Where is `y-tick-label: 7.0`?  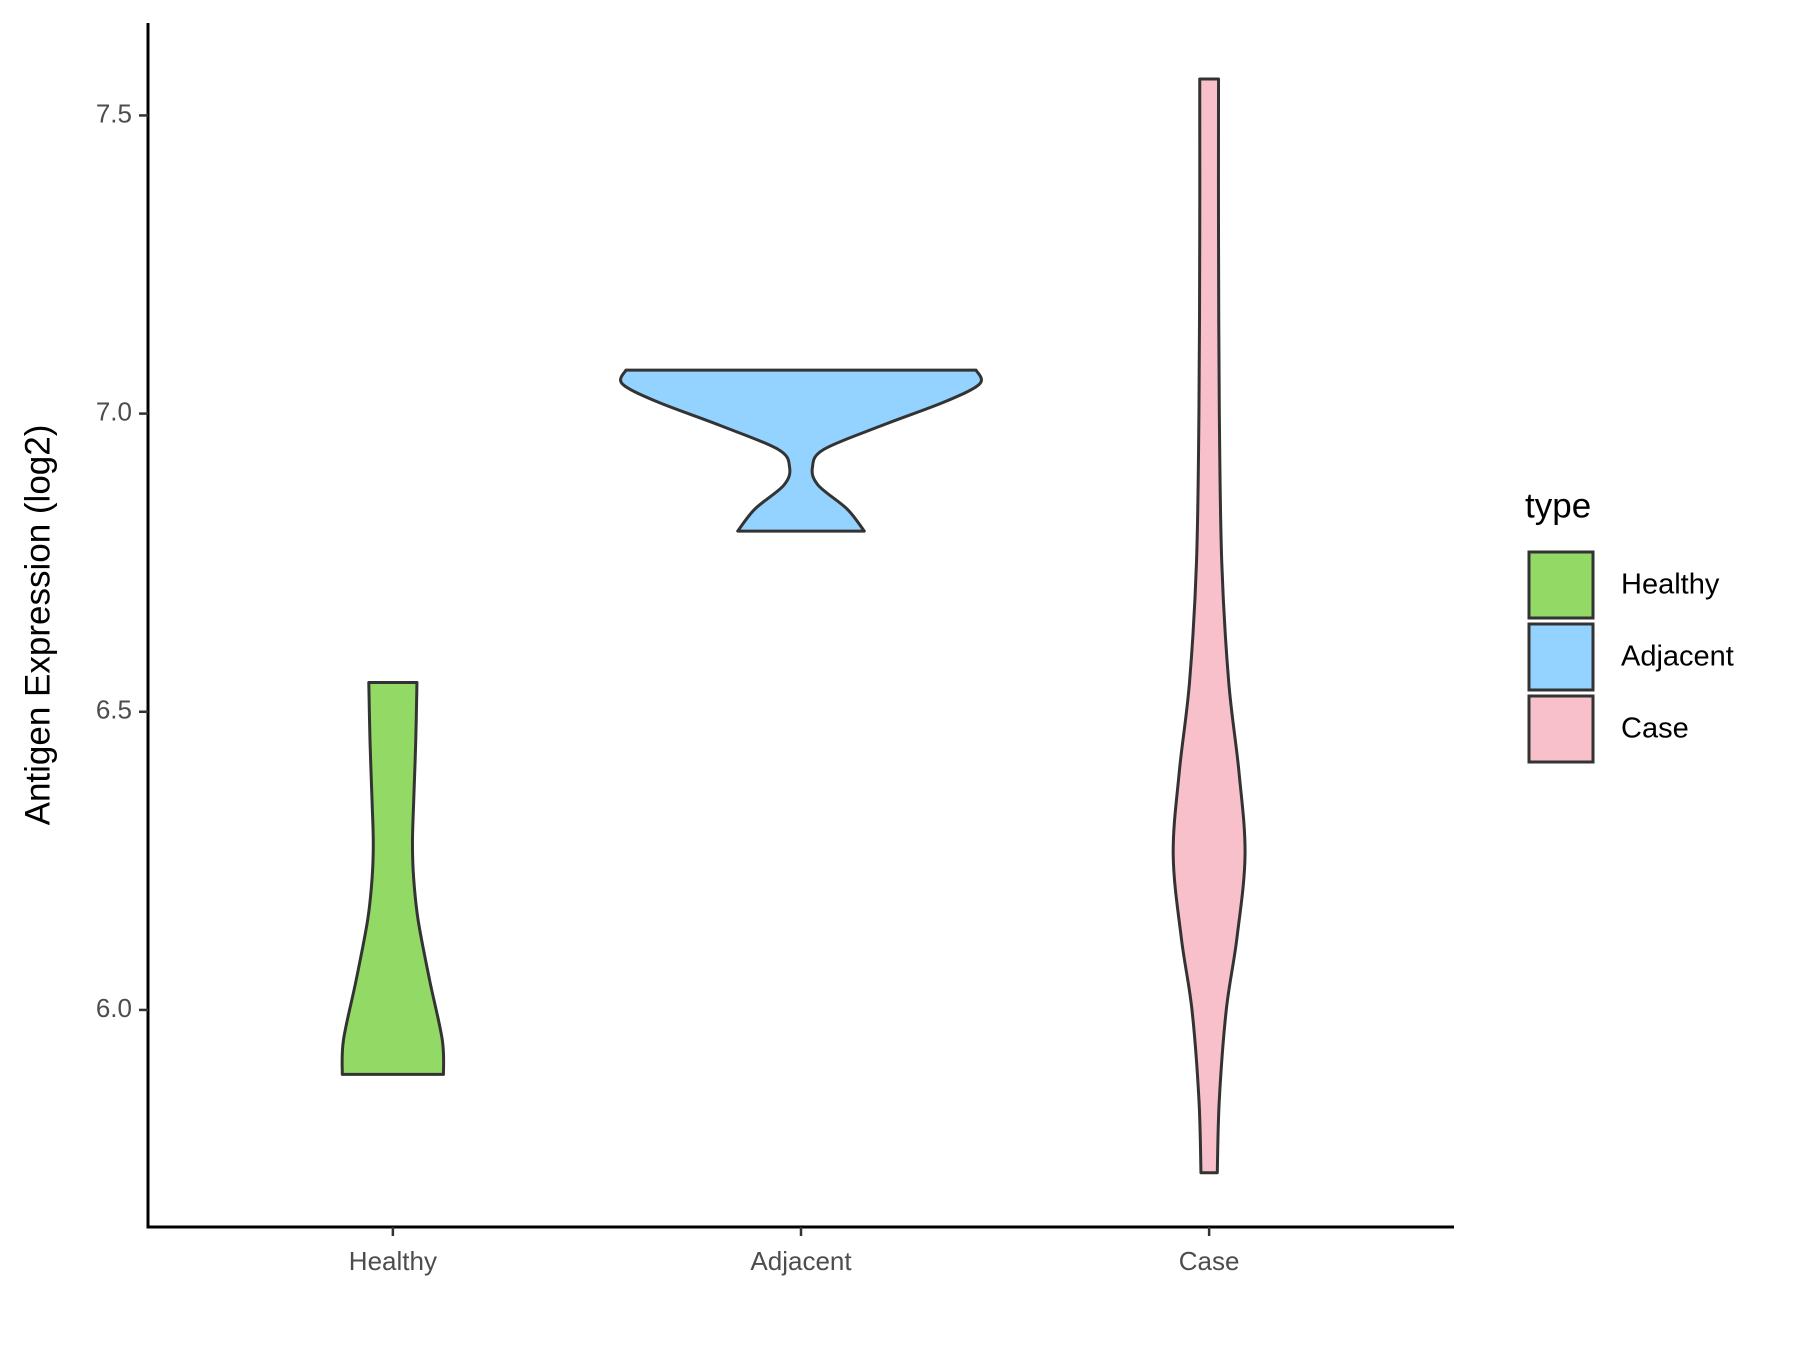 y-tick-label: 7.0 is located at coordinates (114, 411).